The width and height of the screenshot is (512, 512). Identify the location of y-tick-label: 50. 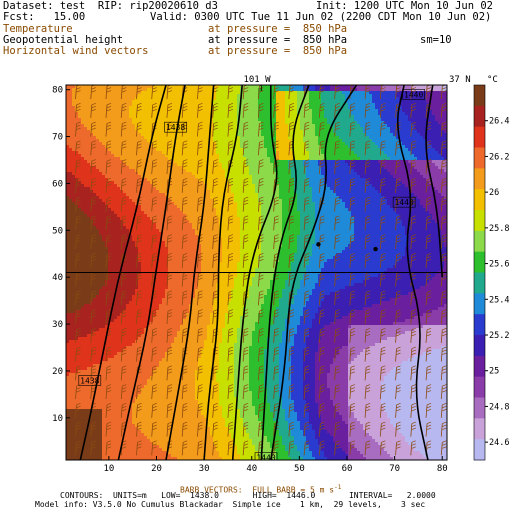
(57, 231).